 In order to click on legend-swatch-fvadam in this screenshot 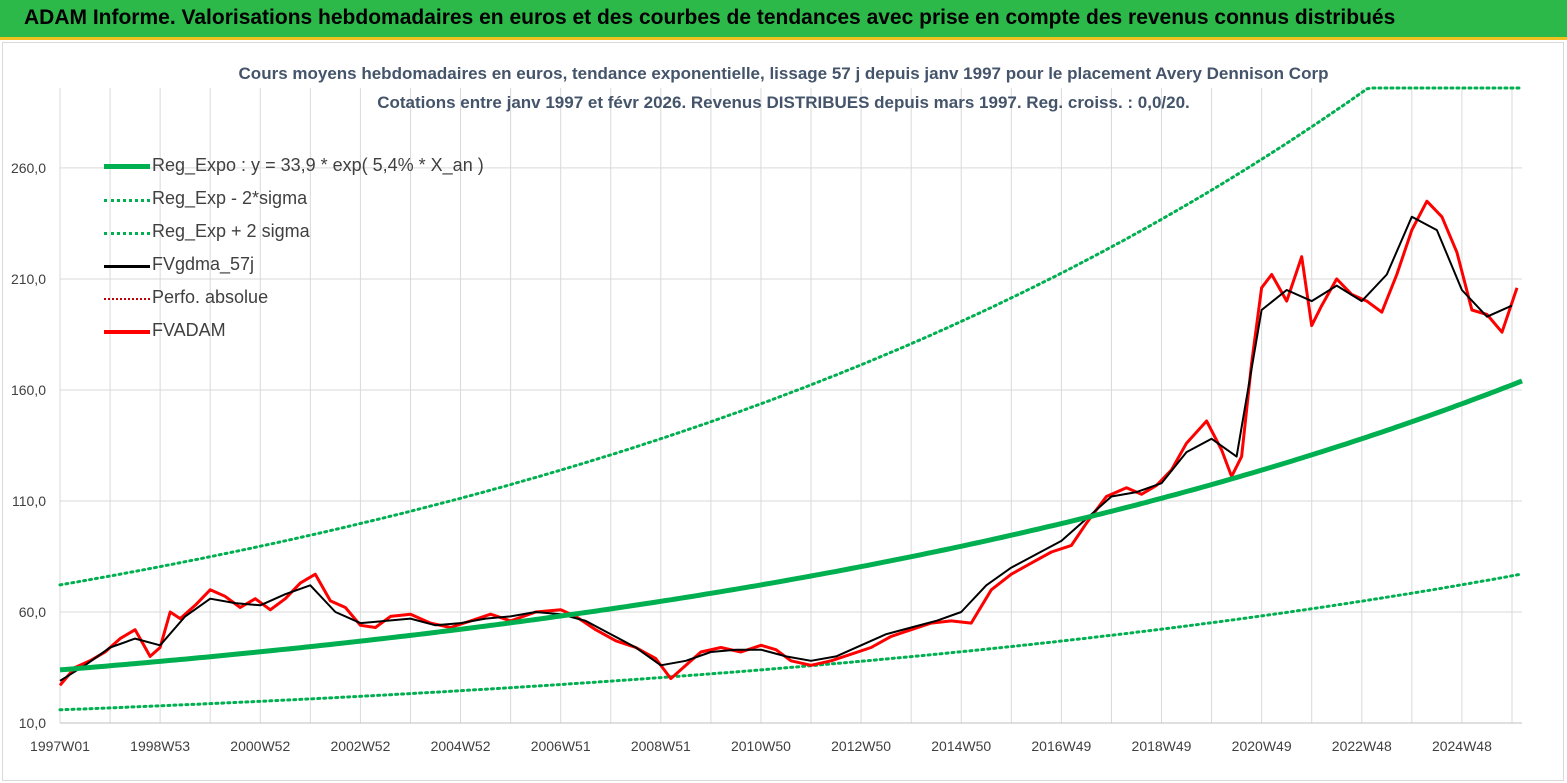, I will do `click(127, 332)`.